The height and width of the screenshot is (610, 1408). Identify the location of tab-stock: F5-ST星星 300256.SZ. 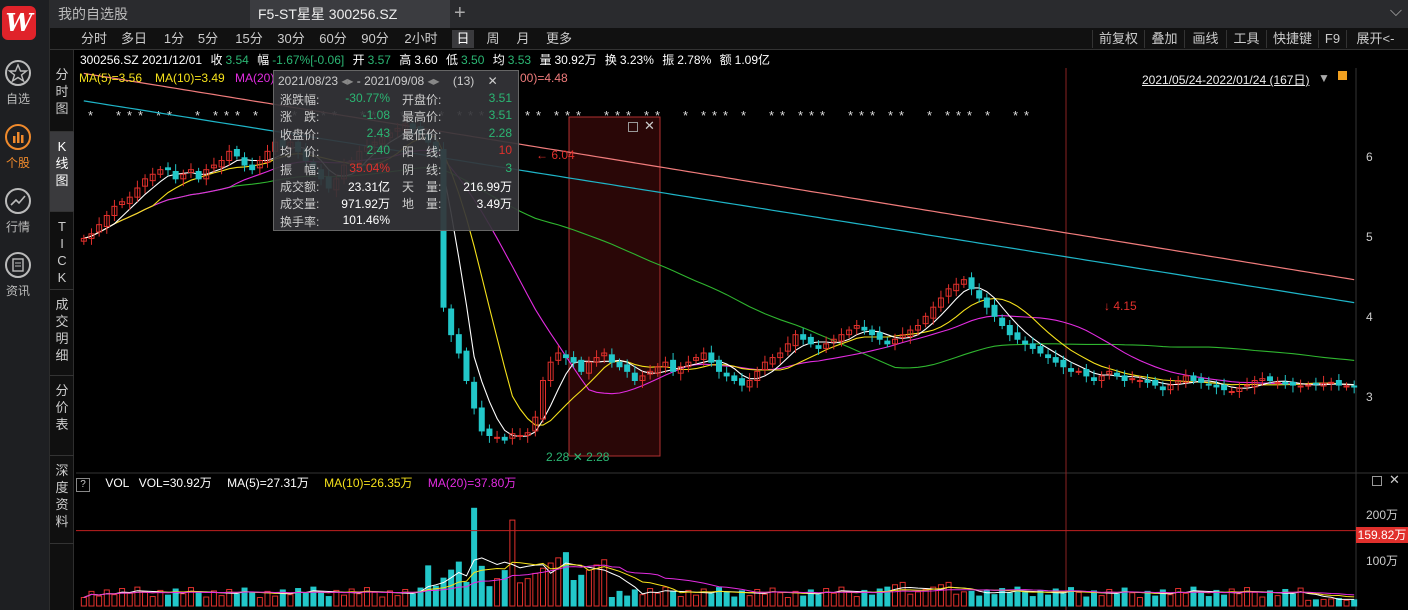
(350, 14).